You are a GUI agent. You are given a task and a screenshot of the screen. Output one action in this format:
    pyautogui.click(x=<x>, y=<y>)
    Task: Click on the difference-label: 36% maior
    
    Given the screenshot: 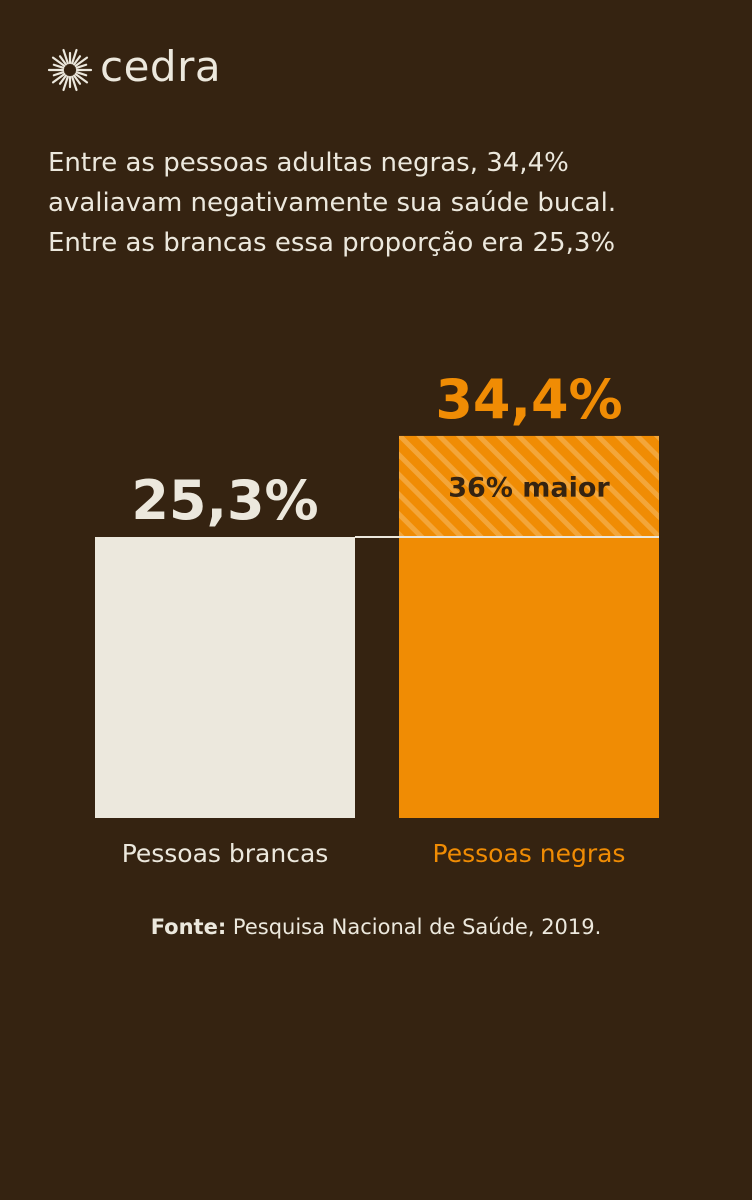 What is the action you would take?
    pyautogui.click(x=529, y=487)
    